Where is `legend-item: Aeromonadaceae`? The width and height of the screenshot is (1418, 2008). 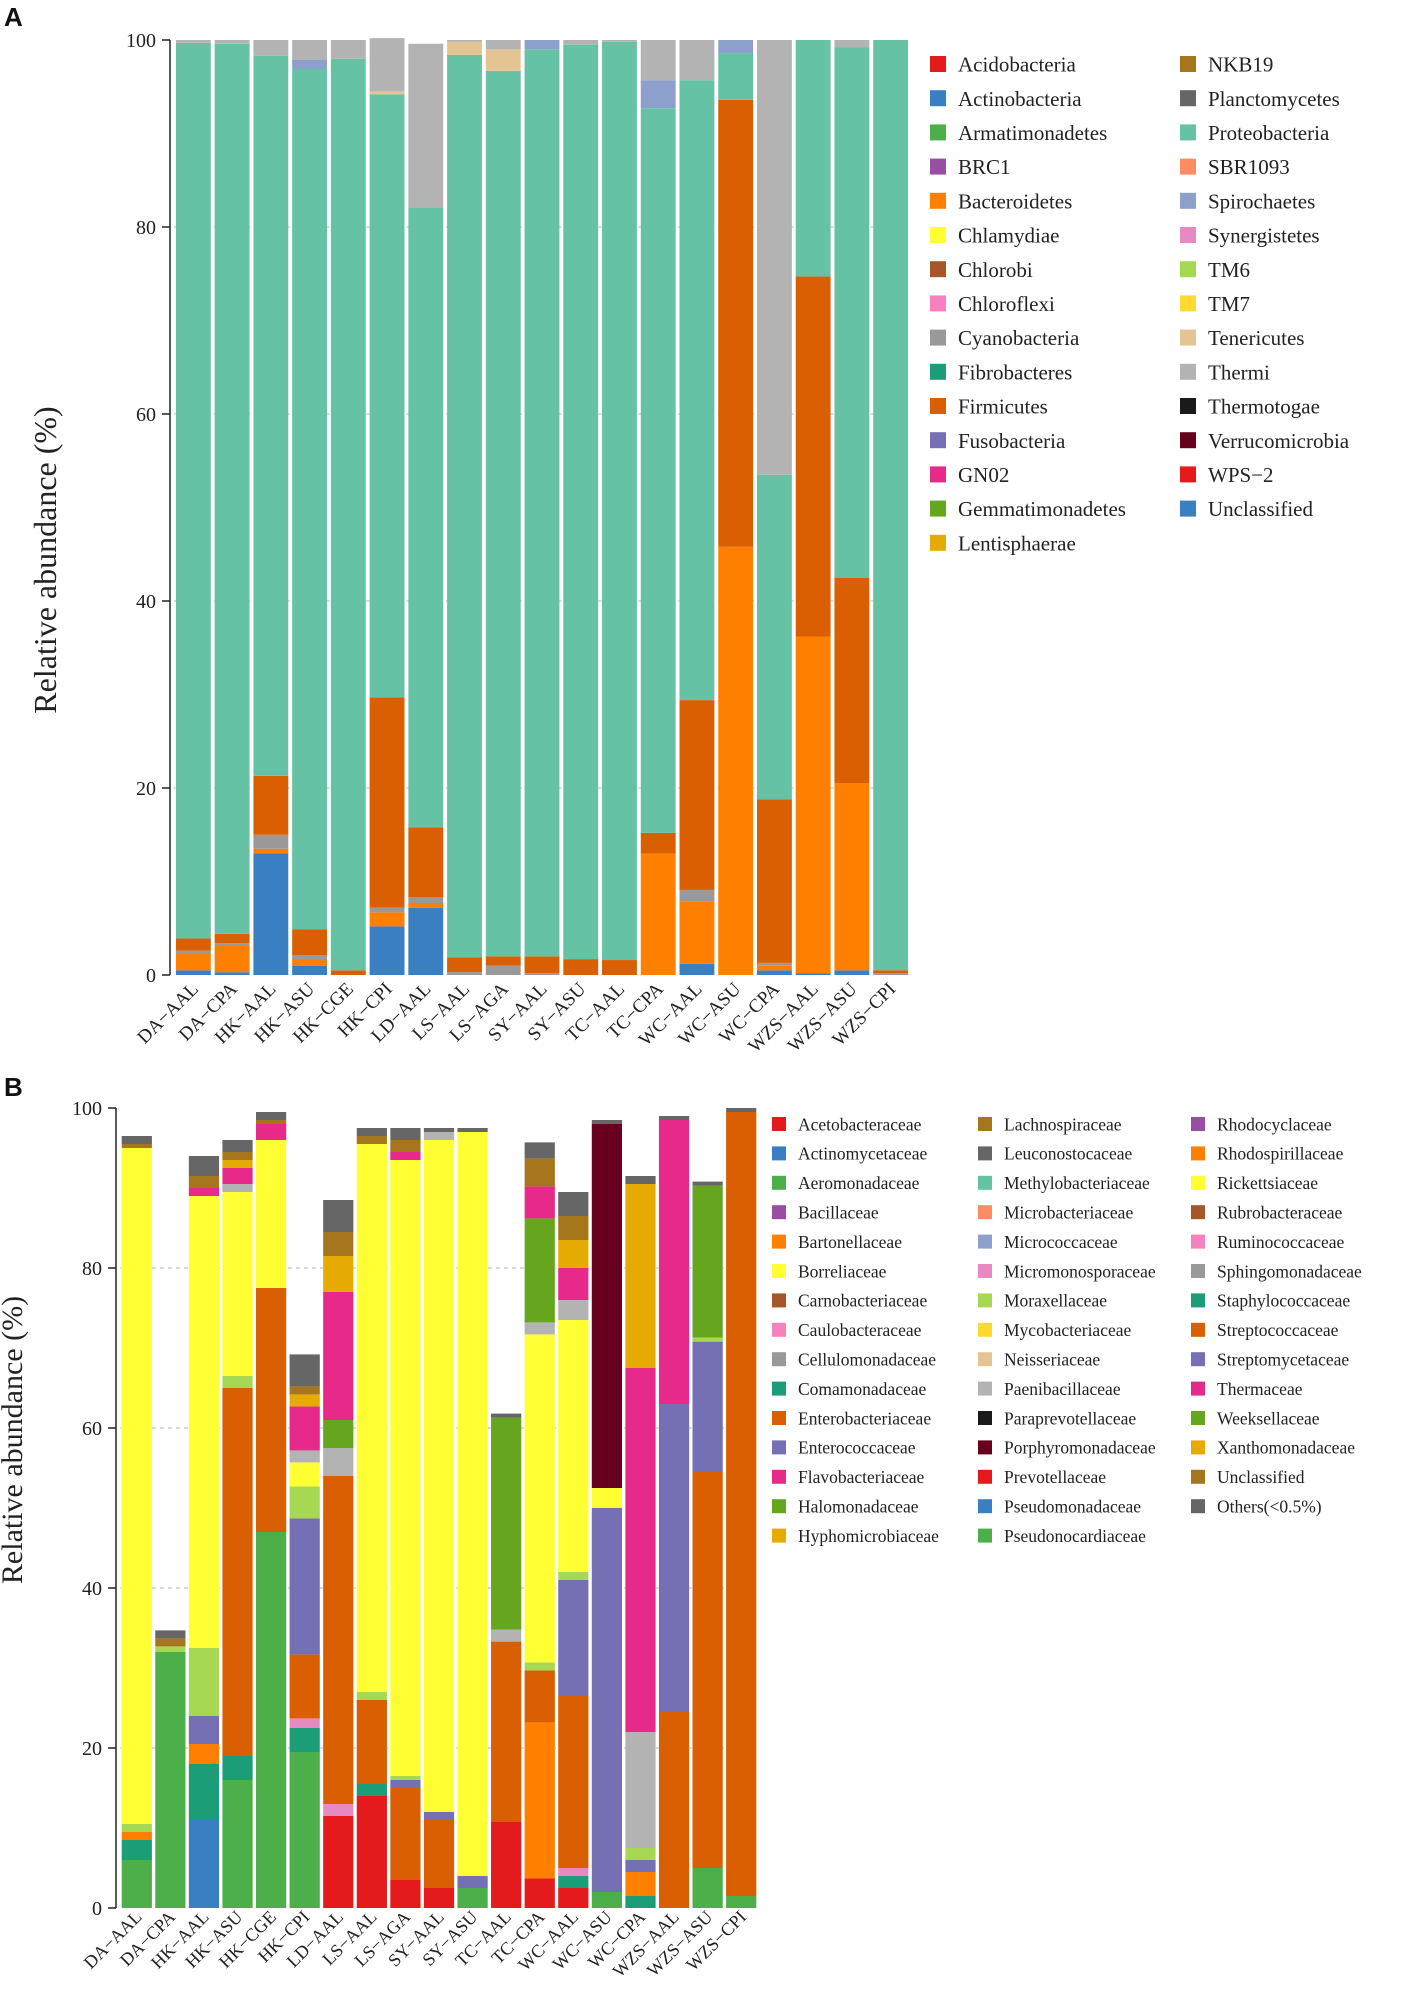
legend-item: Aeromonadaceae is located at coordinates (846, 1183).